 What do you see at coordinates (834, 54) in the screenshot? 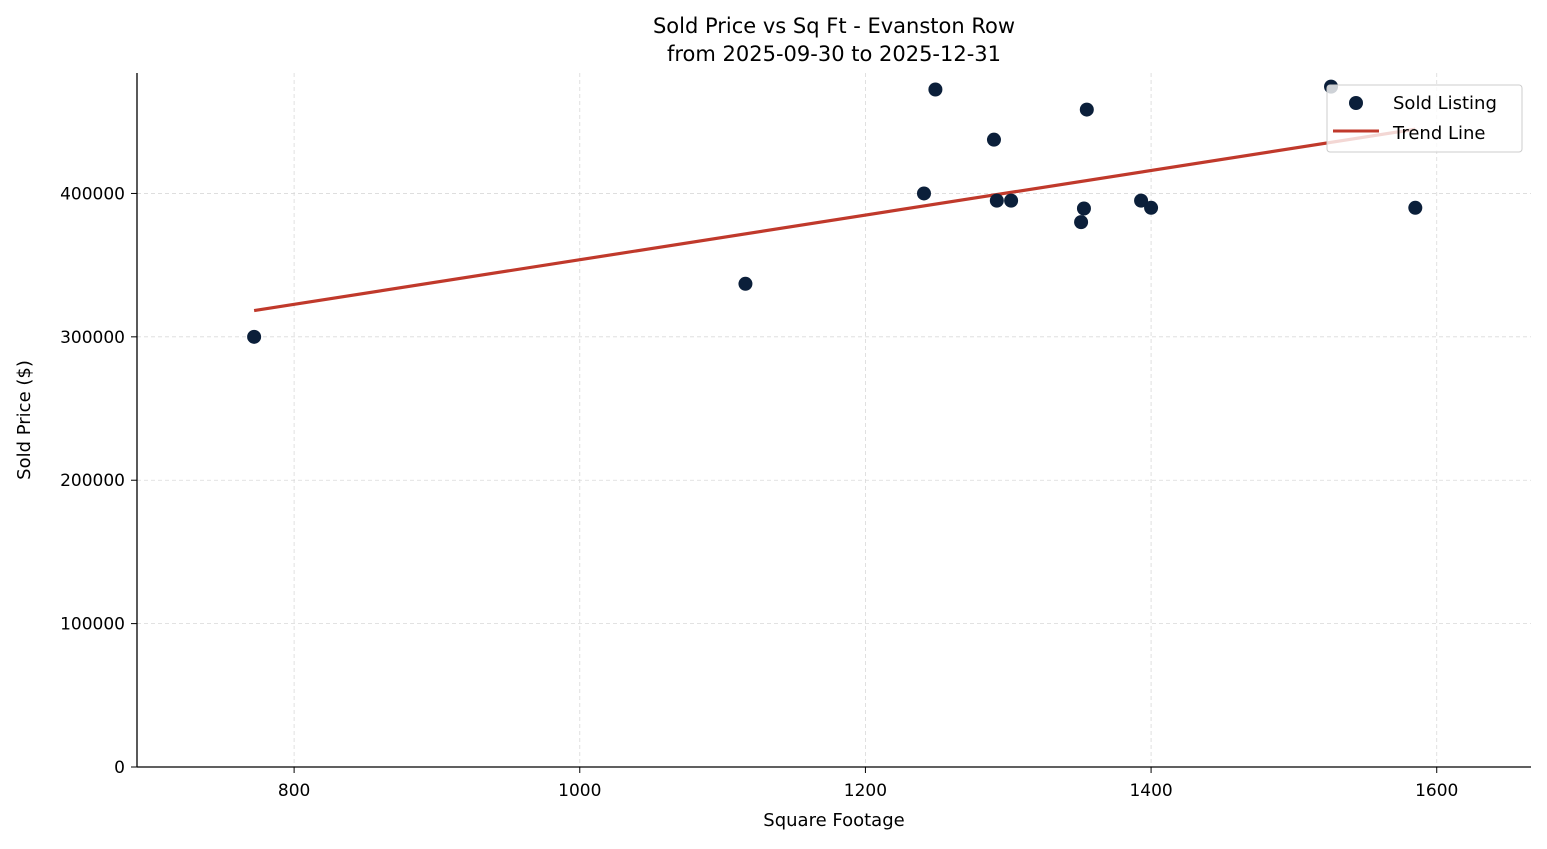
I see `chart-subtitle: from 2025-09-30 to 2025-12-31` at bounding box center [834, 54].